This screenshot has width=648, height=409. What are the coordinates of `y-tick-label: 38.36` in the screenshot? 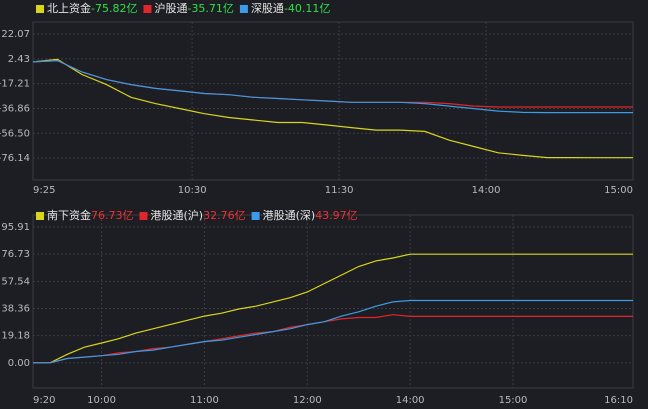 It's located at (15, 308).